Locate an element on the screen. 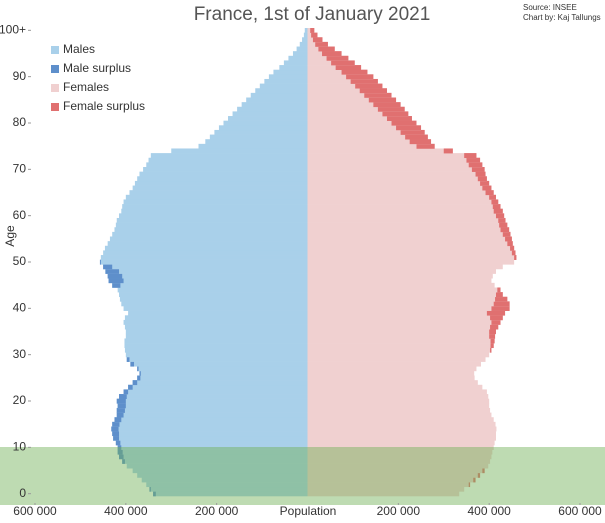  x-tick-label: 600 000 is located at coordinates (580, 511).